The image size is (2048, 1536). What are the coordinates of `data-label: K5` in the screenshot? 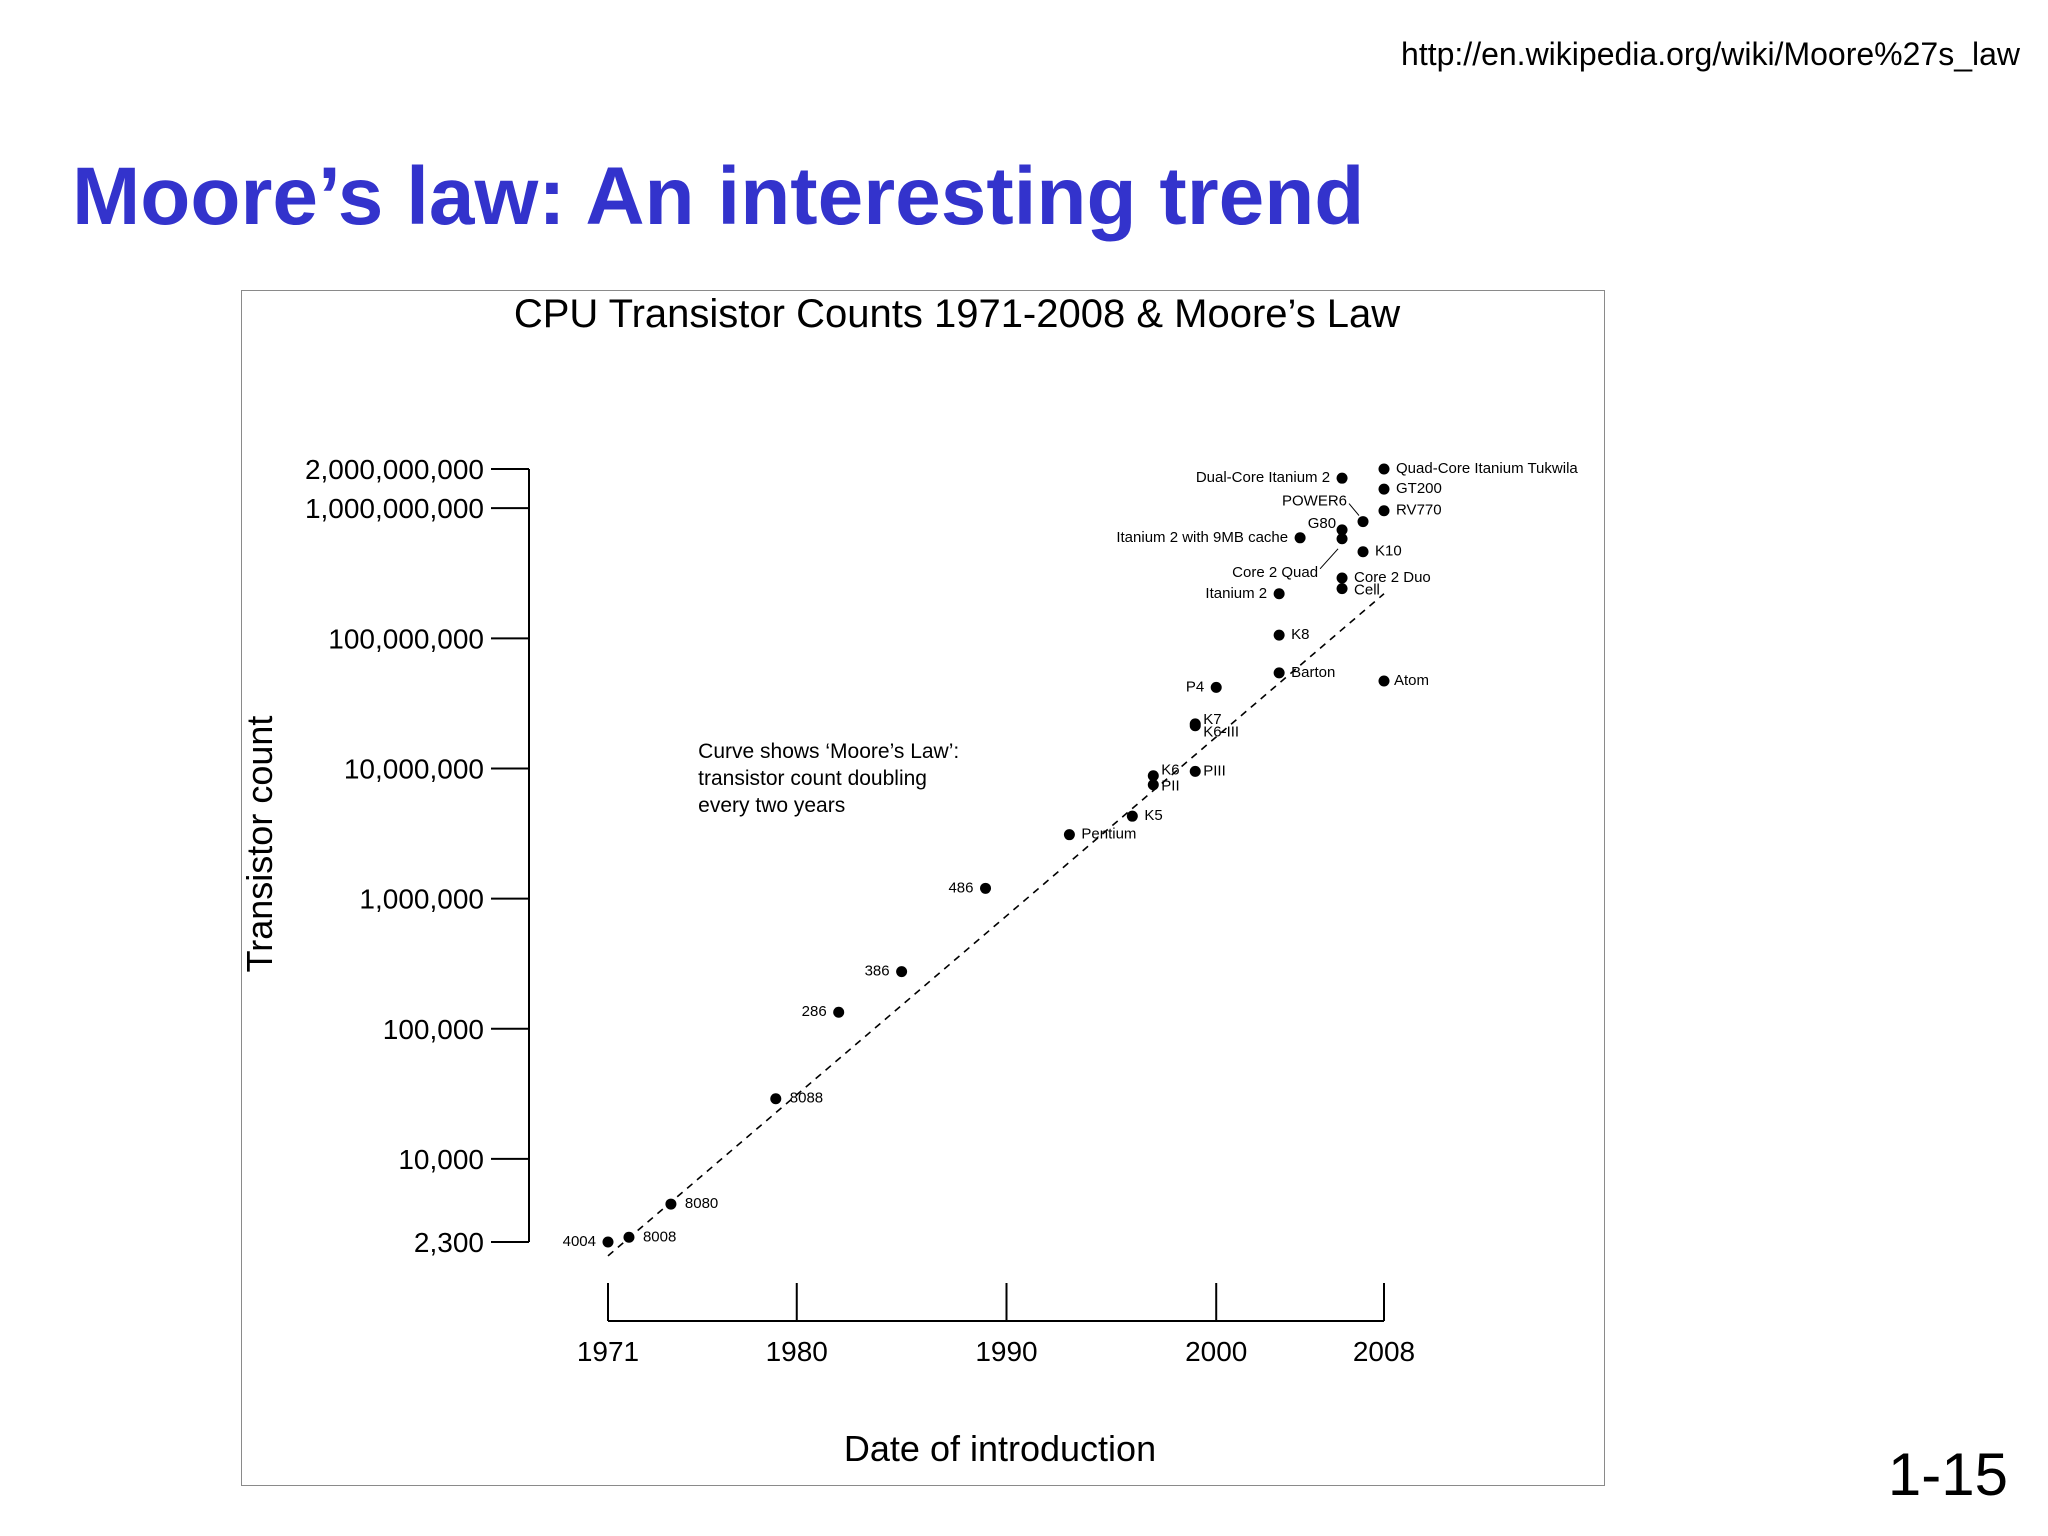 It's located at (1153, 815).